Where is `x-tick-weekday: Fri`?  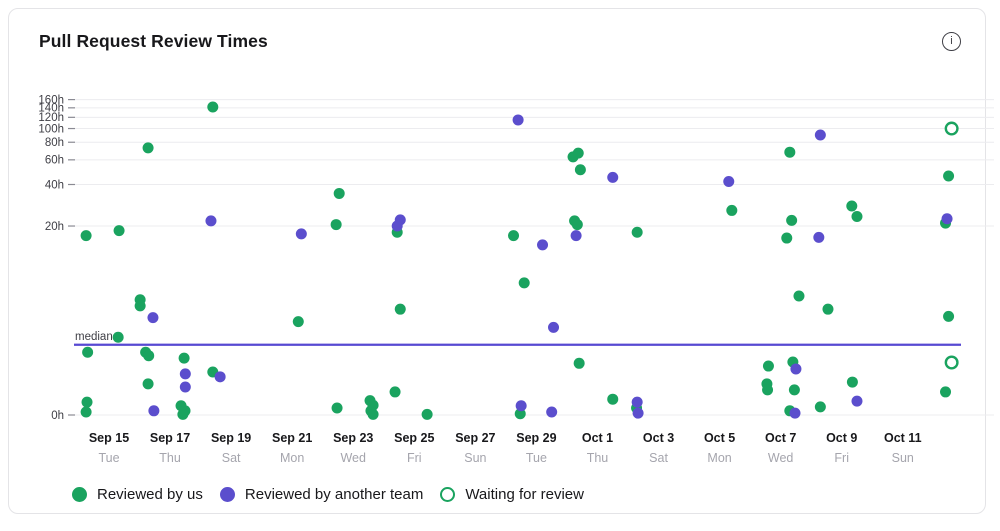 x-tick-weekday: Fri is located at coordinates (414, 458).